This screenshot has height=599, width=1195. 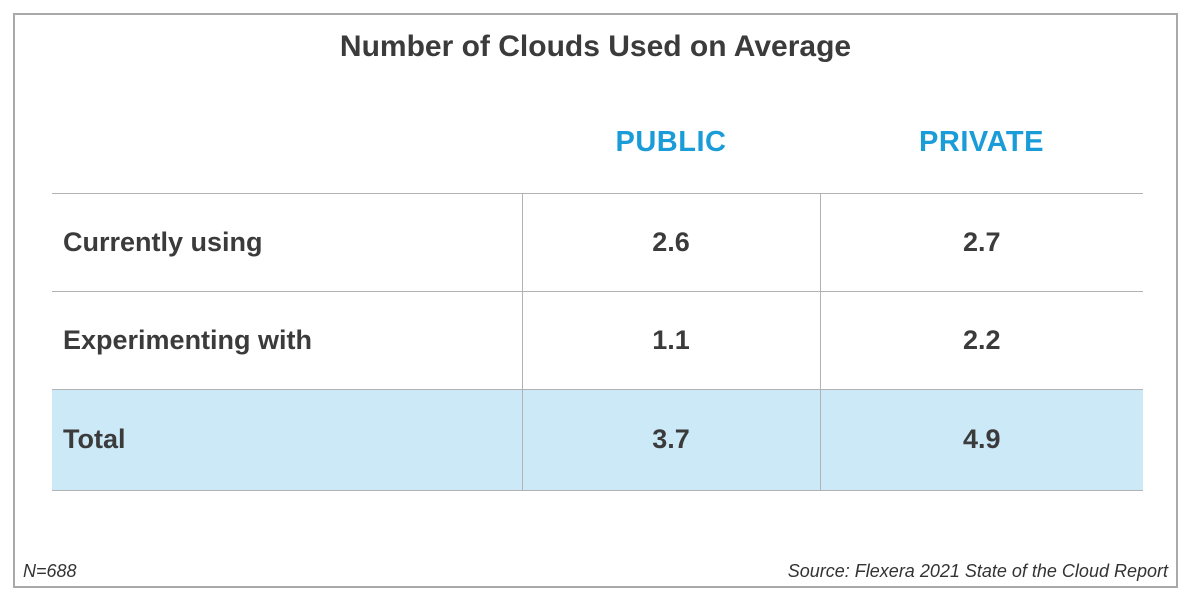 I want to click on figure-title: Number of Clouds Used on Average, so click(x=595, y=46).